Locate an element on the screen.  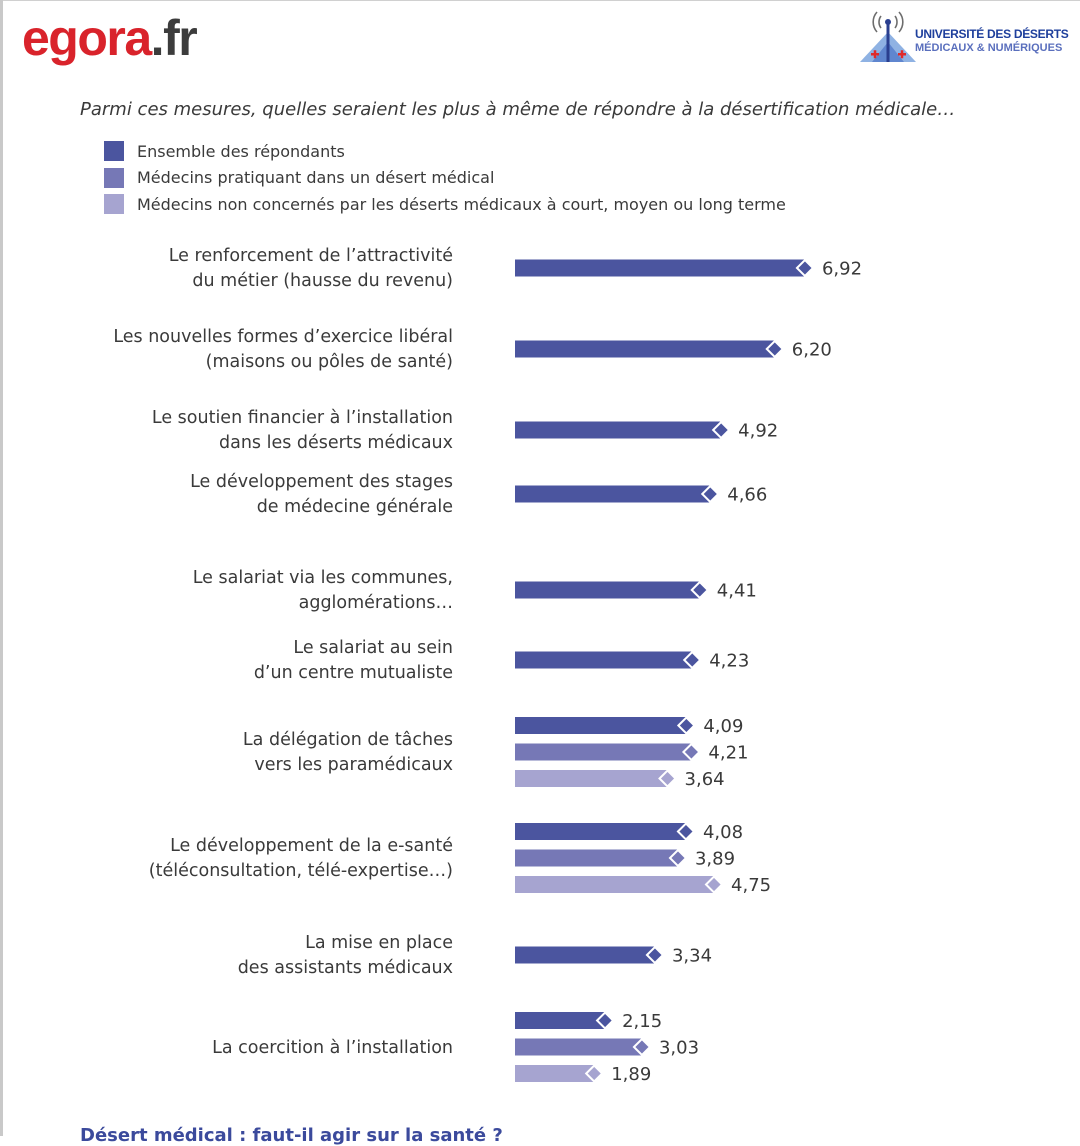
category-label: La coercition à l’installation is located at coordinates (243, 1048).